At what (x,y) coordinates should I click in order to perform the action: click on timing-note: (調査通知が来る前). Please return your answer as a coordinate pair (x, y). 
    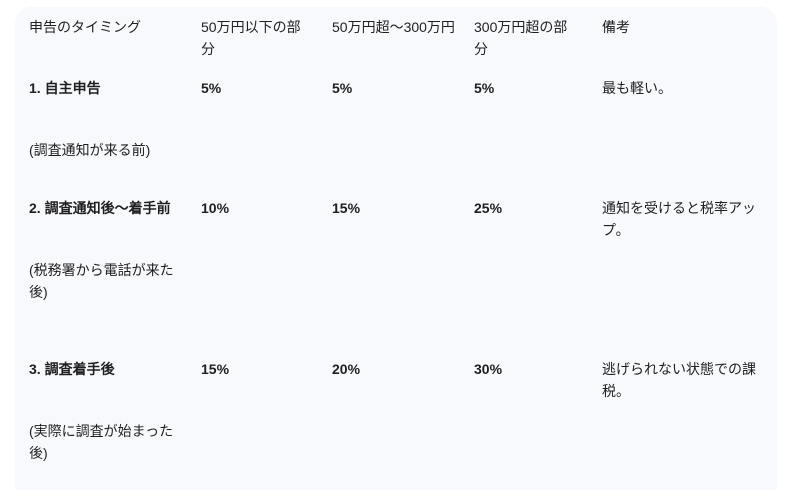
    Looking at the image, I should click on (90, 150).